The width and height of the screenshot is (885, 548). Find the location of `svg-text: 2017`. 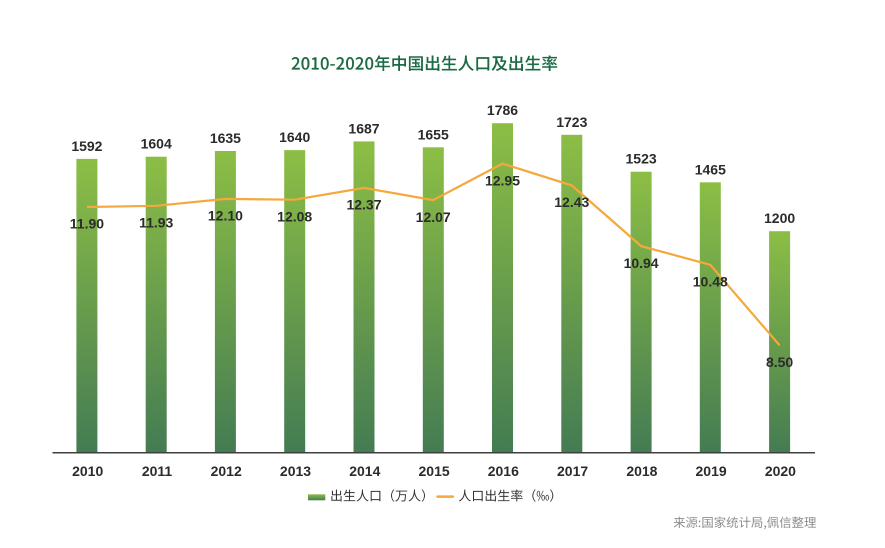

svg-text: 2017 is located at coordinates (572, 471).